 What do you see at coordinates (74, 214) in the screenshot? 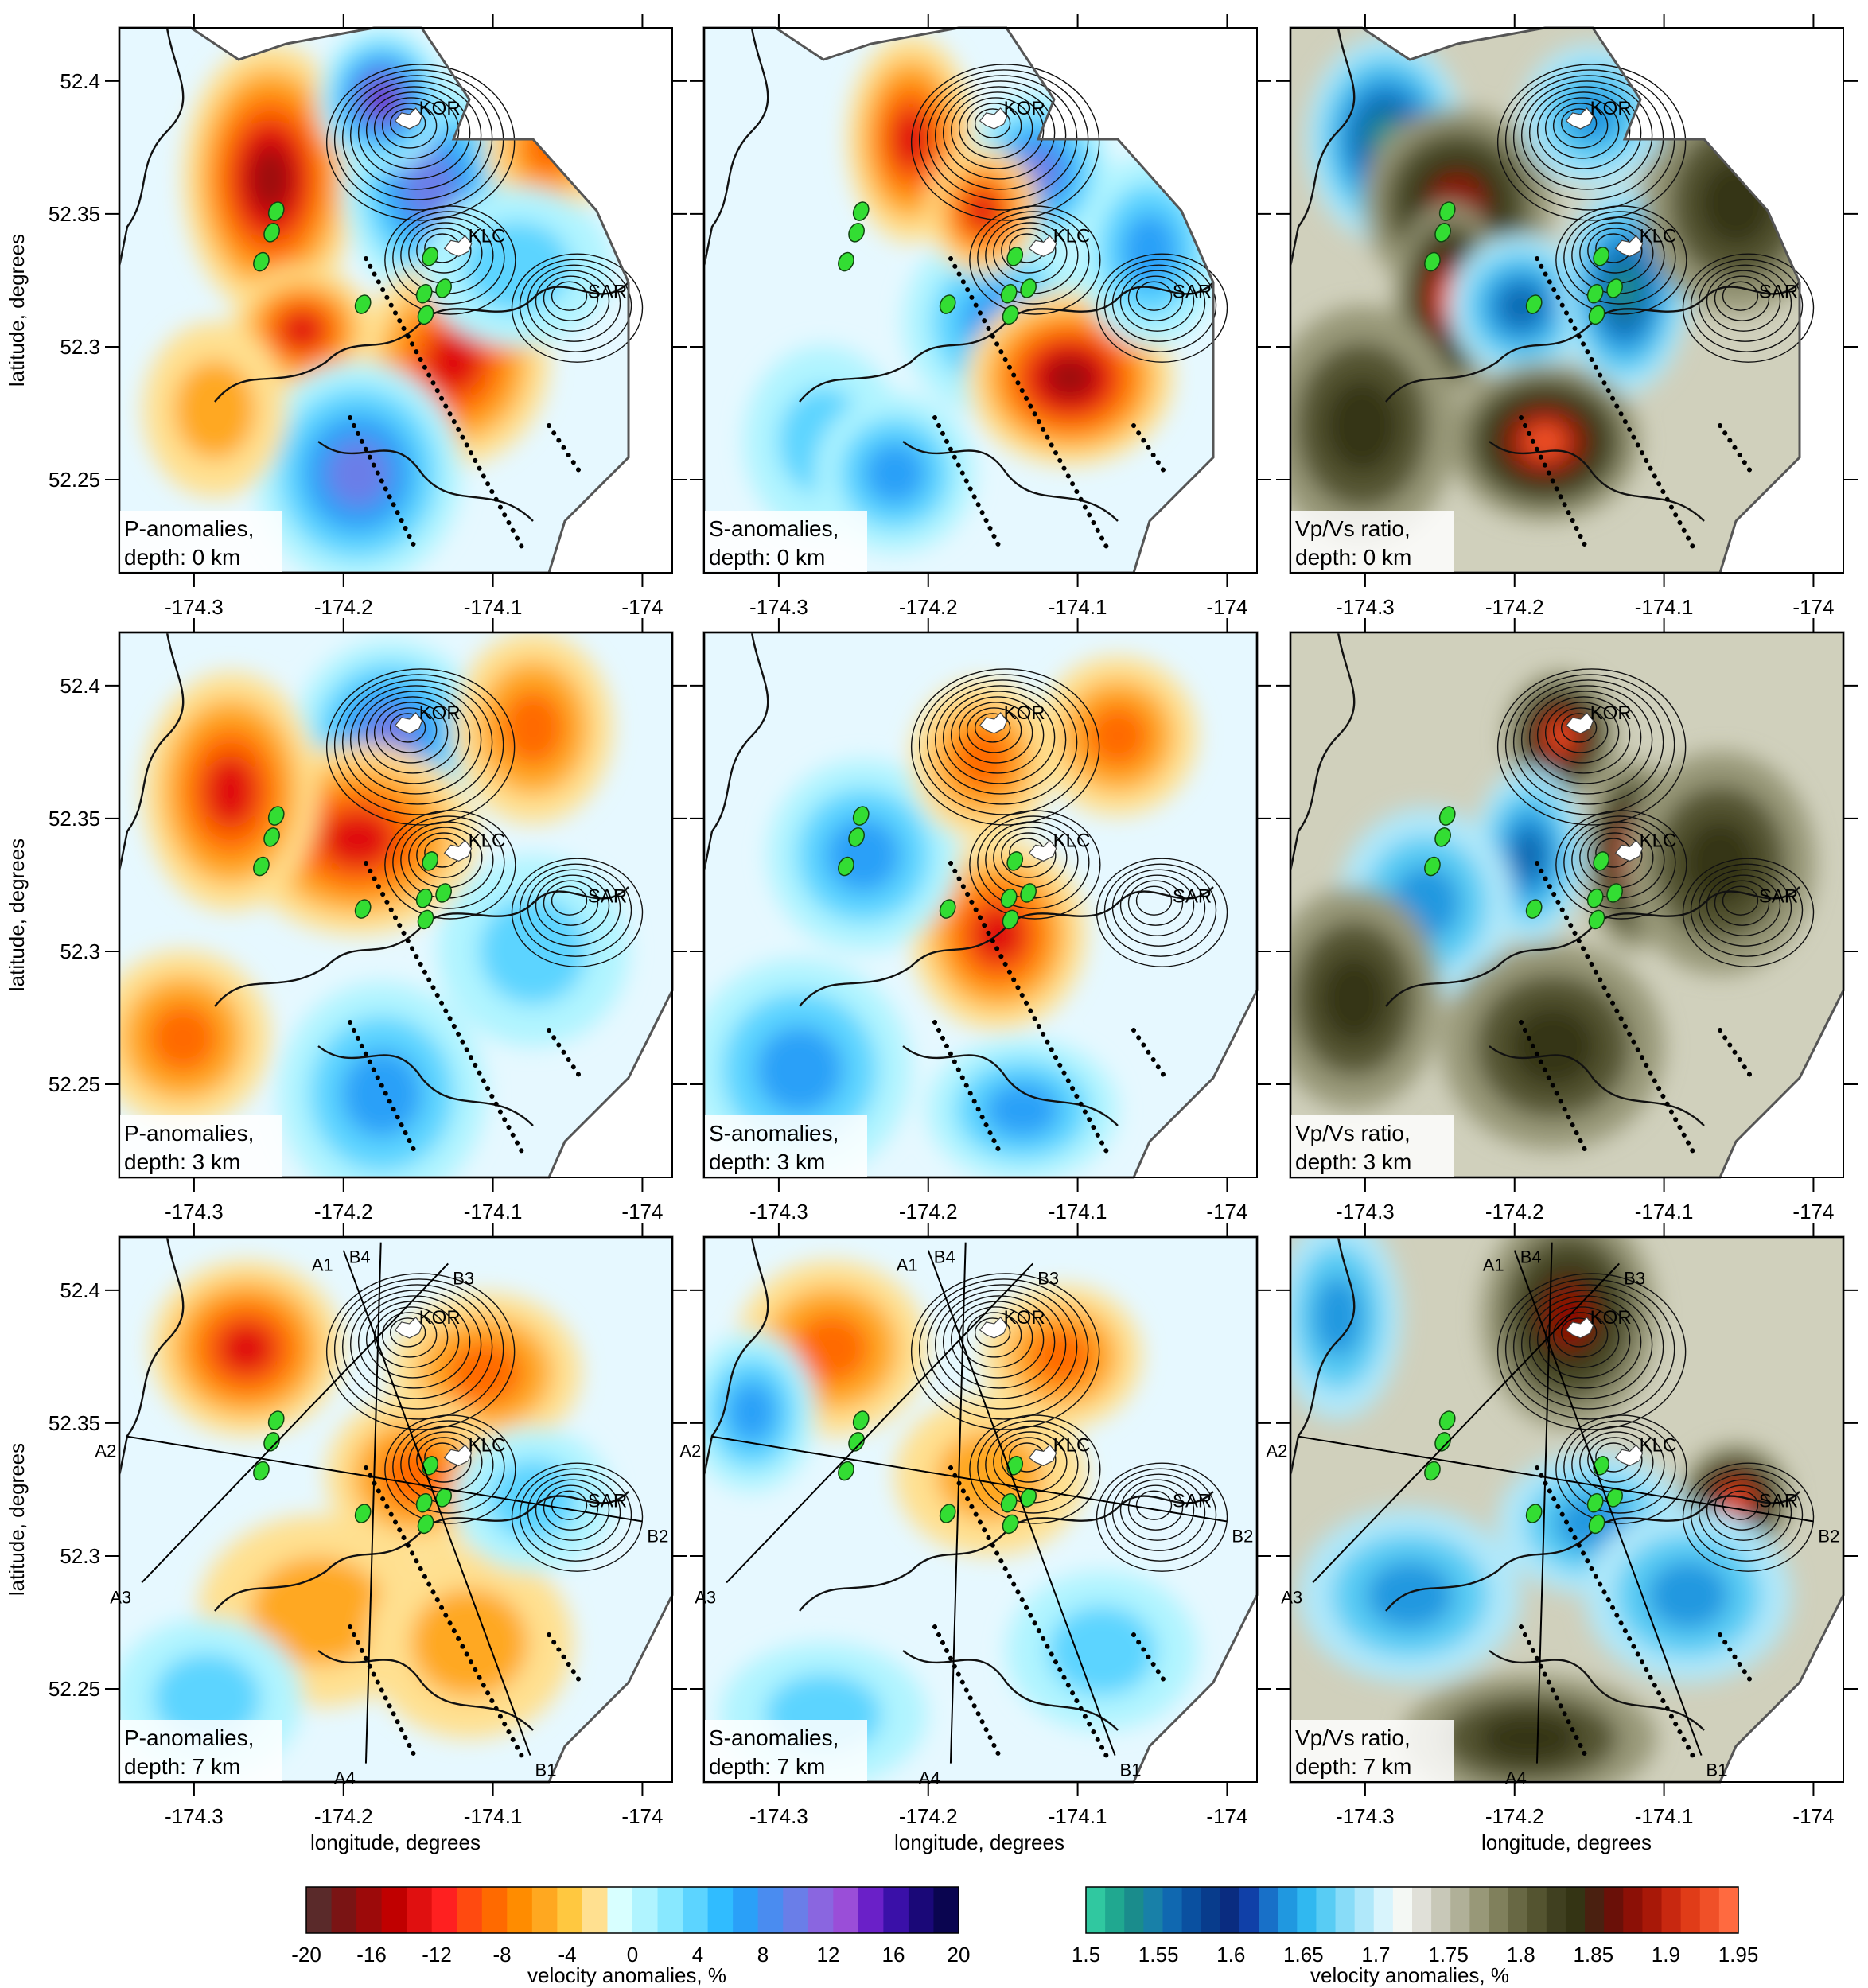
I see `y-tick-label: 52.35` at bounding box center [74, 214].